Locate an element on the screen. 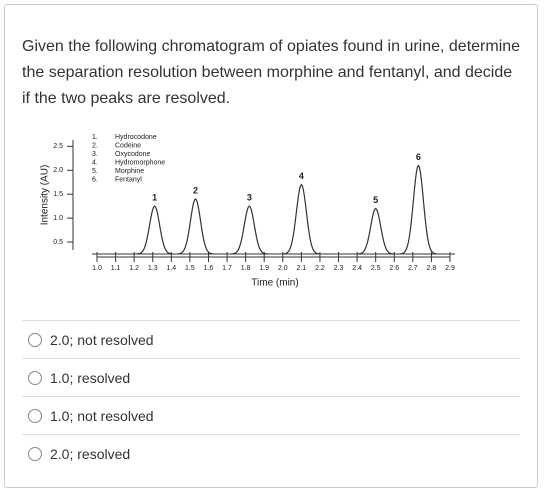  x-tick-label: 1.5 is located at coordinates (190, 268).